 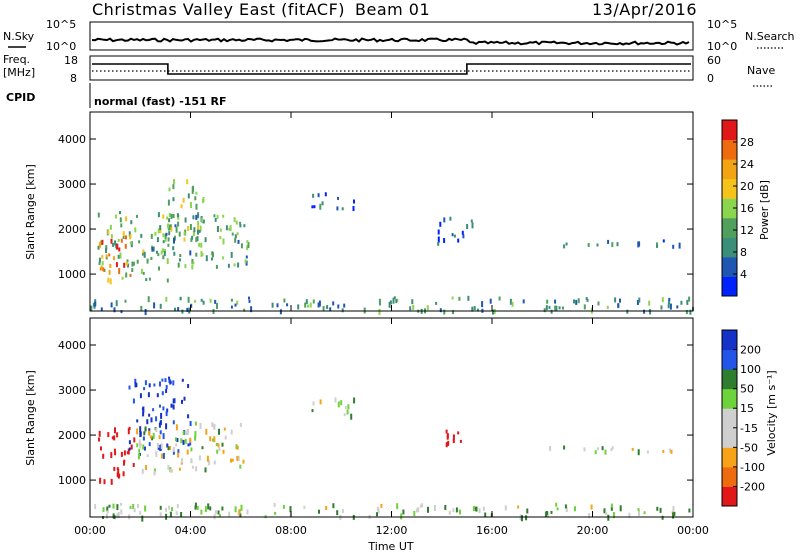 What do you see at coordinates (750, 350) in the screenshot?
I see `colorbar-tick-label: 200` at bounding box center [750, 350].